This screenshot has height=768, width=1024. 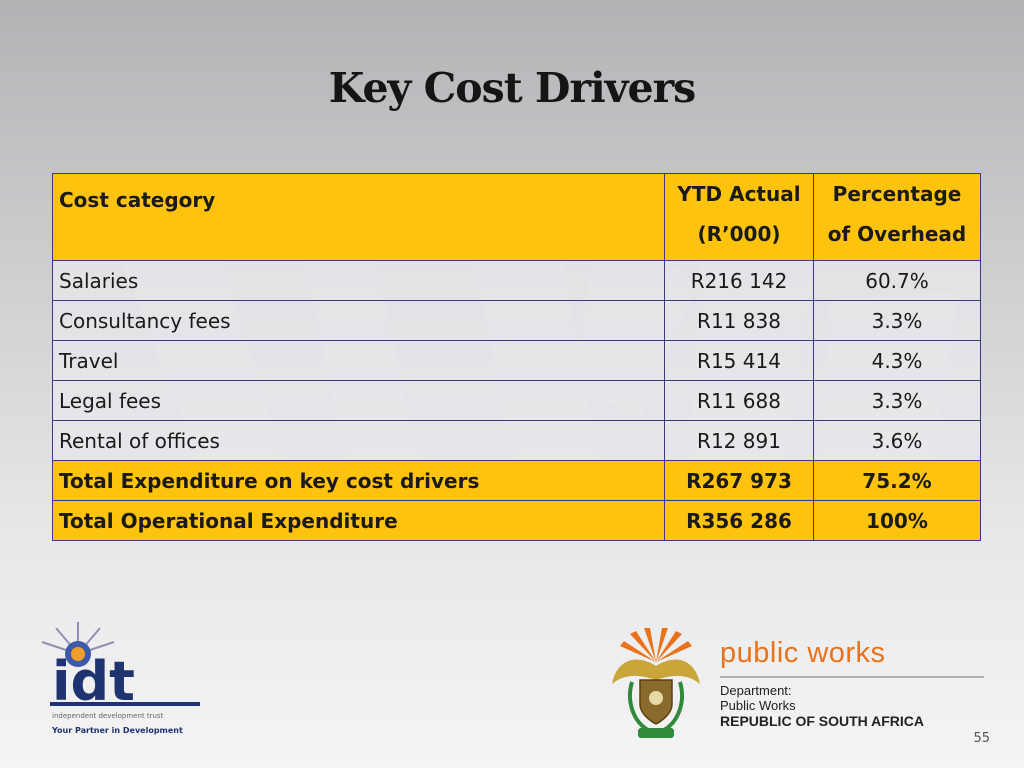 What do you see at coordinates (358, 217) in the screenshot?
I see `header-cost-category: Cost category` at bounding box center [358, 217].